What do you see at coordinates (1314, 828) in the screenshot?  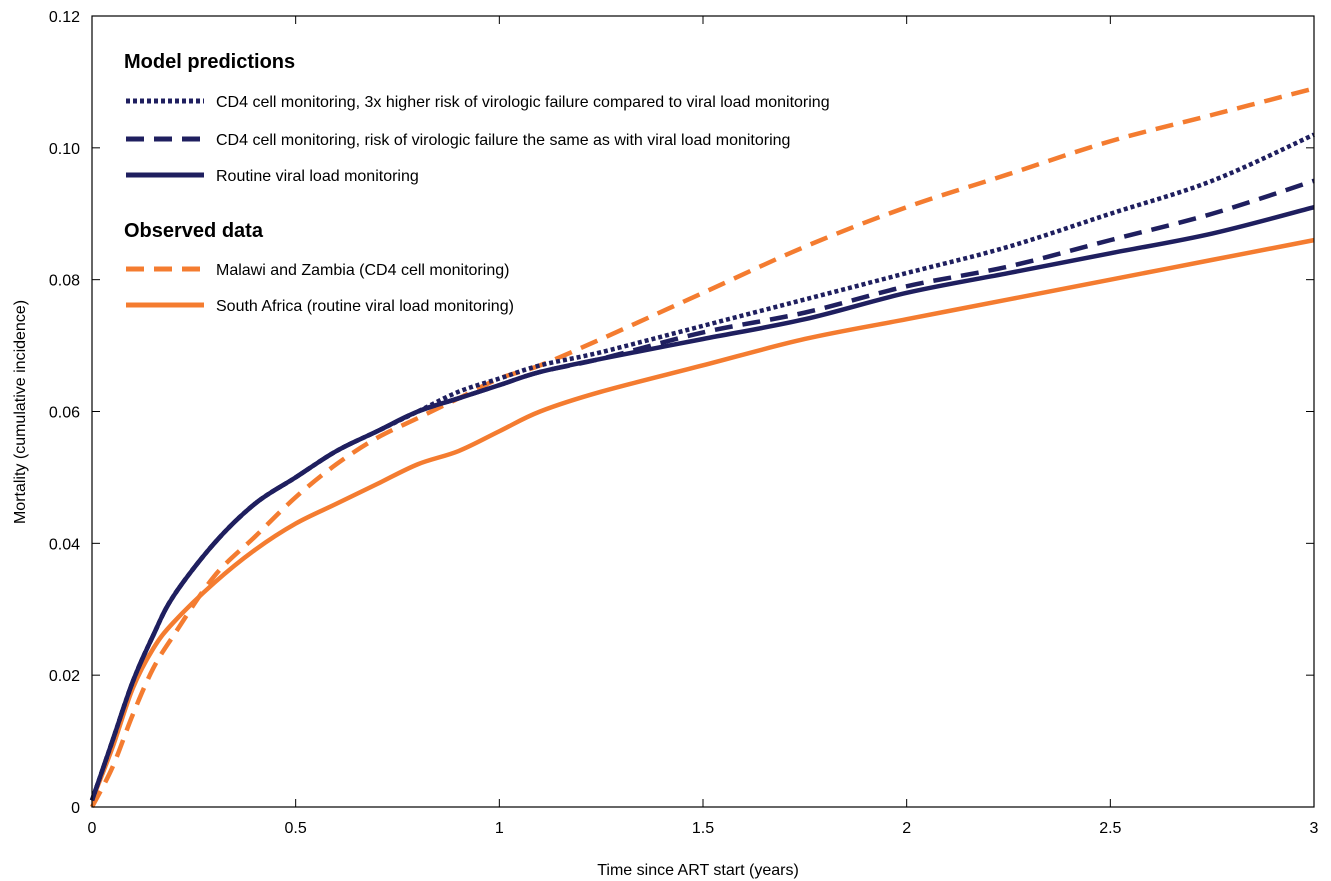 I see `x-tick-label: 3` at bounding box center [1314, 828].